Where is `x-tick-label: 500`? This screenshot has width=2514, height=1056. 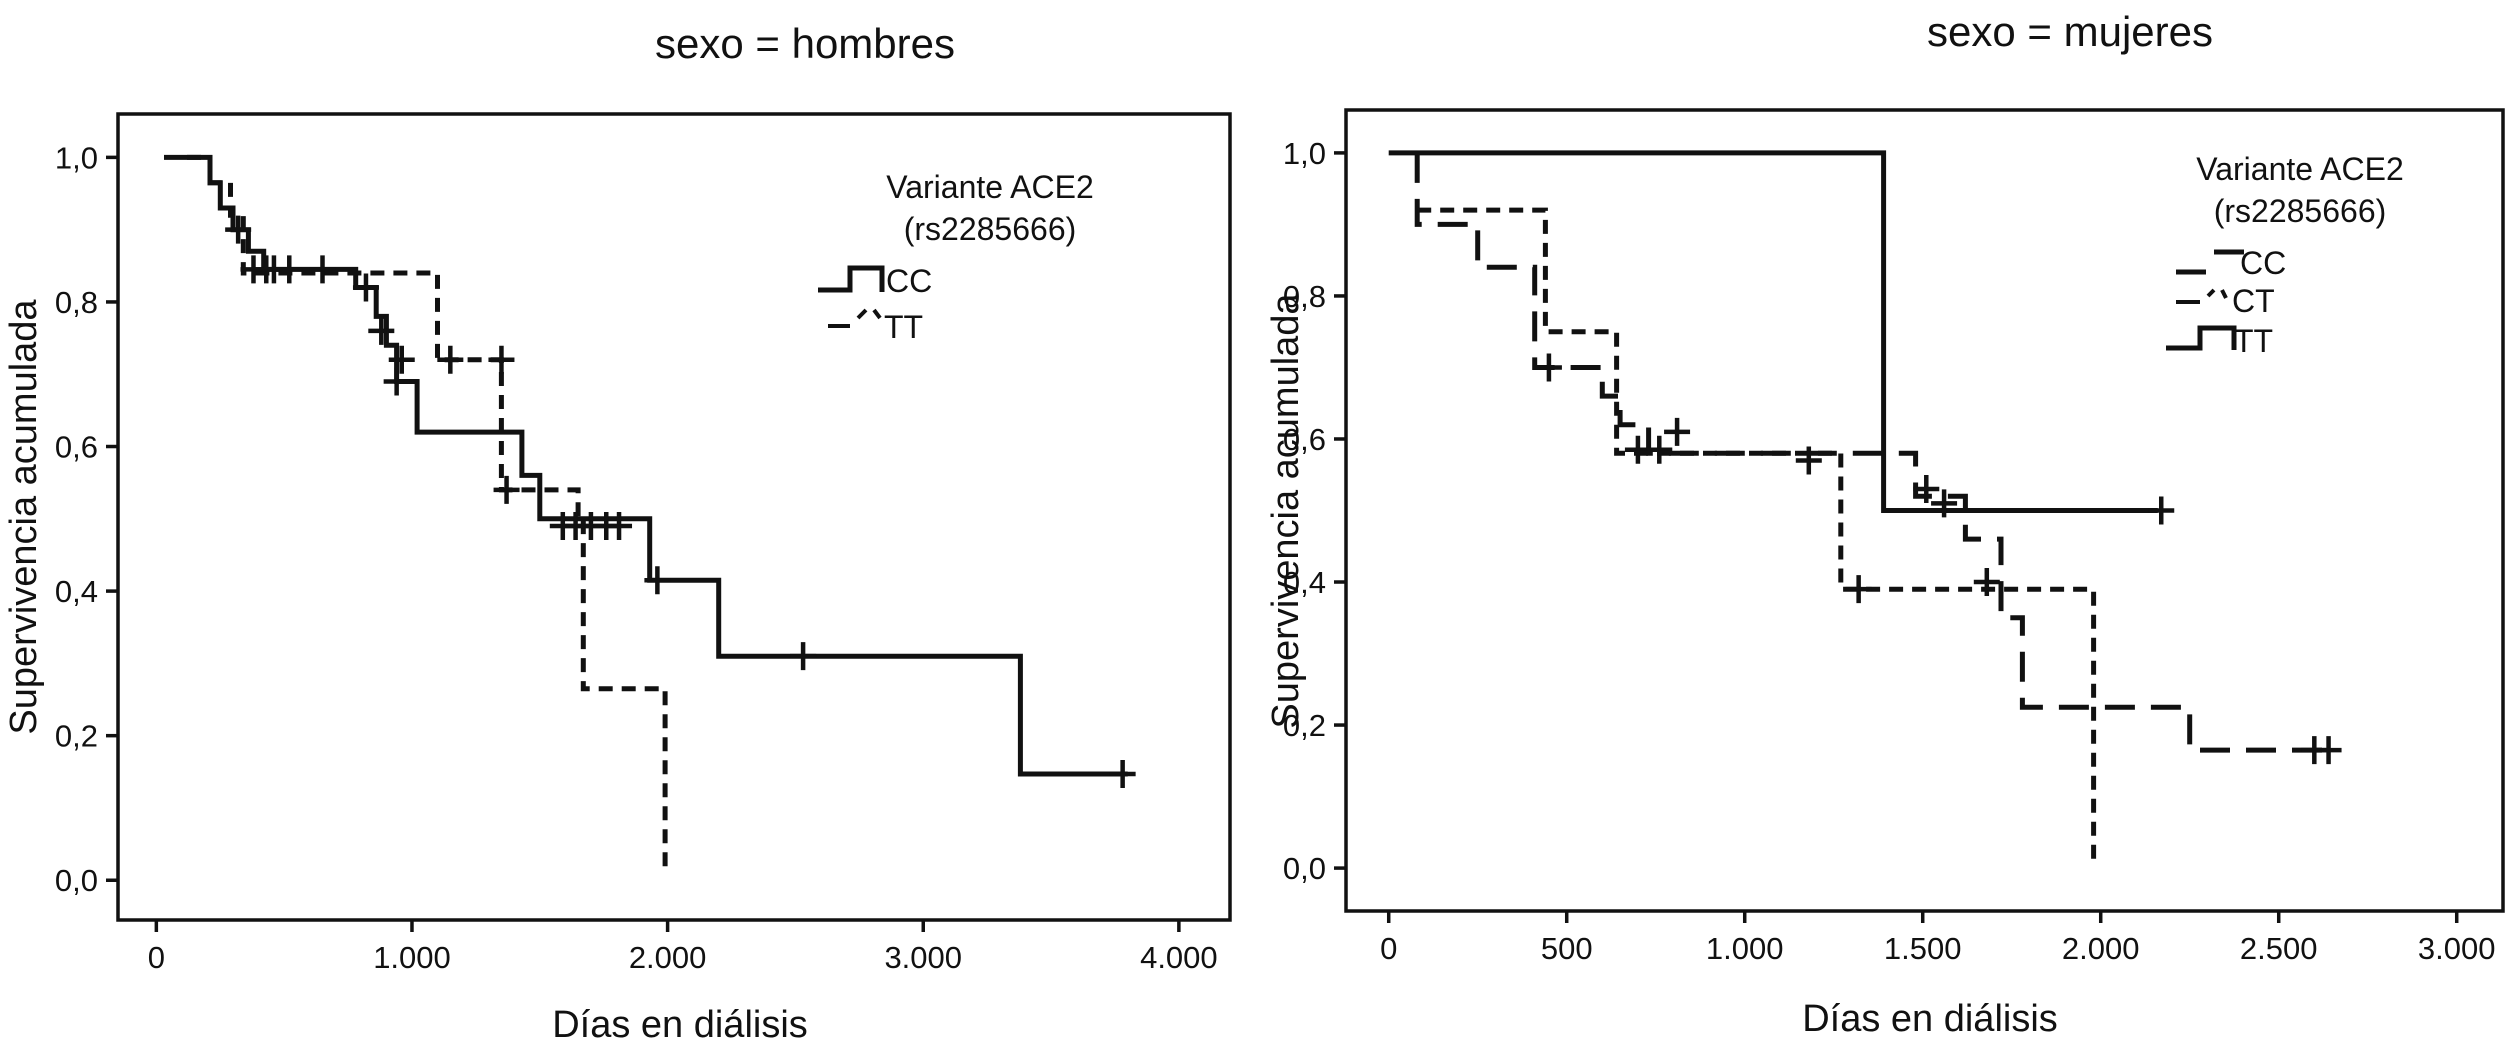 x-tick-label: 500 is located at coordinates (1567, 948).